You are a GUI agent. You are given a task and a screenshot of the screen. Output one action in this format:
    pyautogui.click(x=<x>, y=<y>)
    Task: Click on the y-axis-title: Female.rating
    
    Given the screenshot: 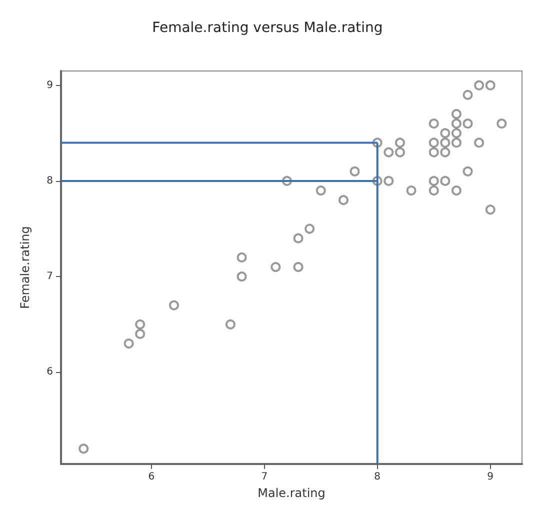 What is the action you would take?
    pyautogui.click(x=25, y=267)
    